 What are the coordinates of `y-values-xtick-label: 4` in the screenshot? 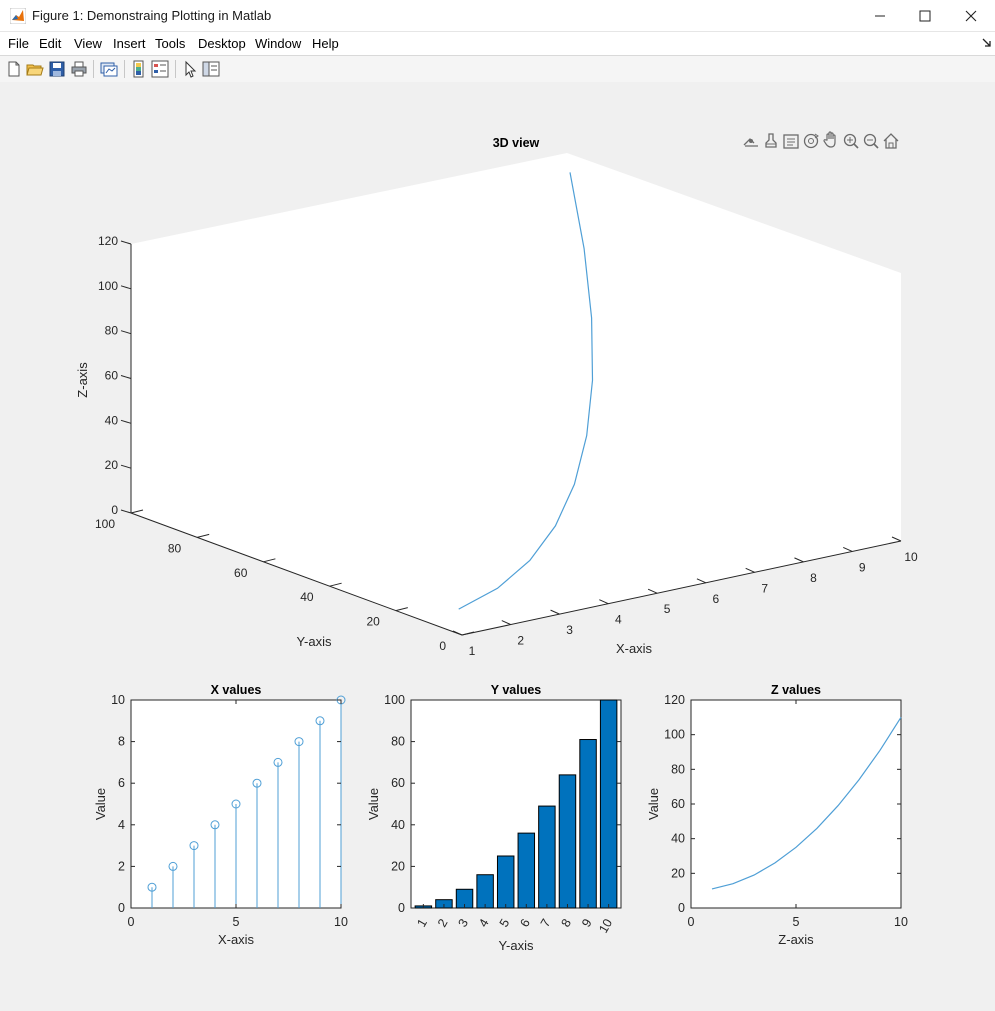 It's located at (484, 922).